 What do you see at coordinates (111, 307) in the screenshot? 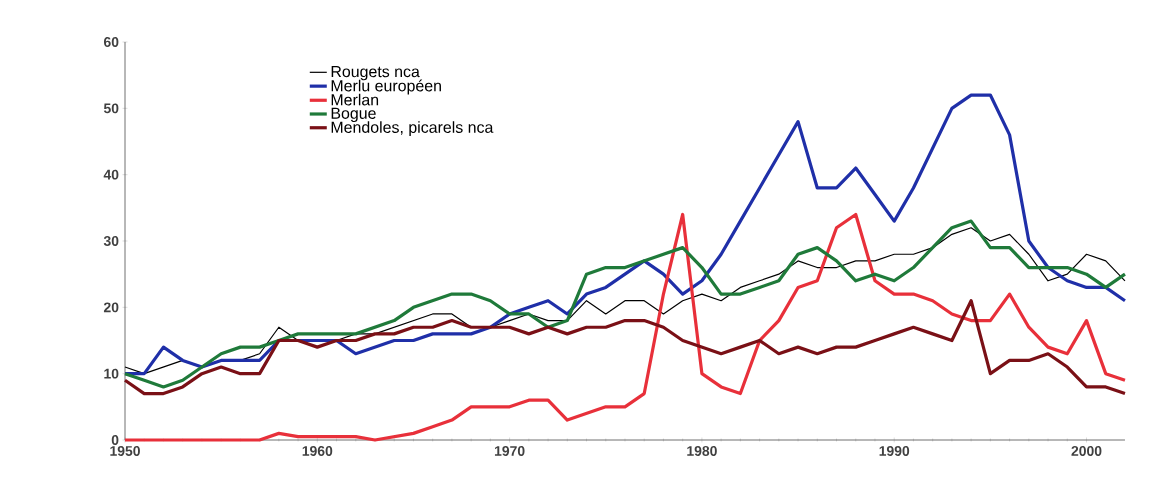
I see `y-tick-label: 20` at bounding box center [111, 307].